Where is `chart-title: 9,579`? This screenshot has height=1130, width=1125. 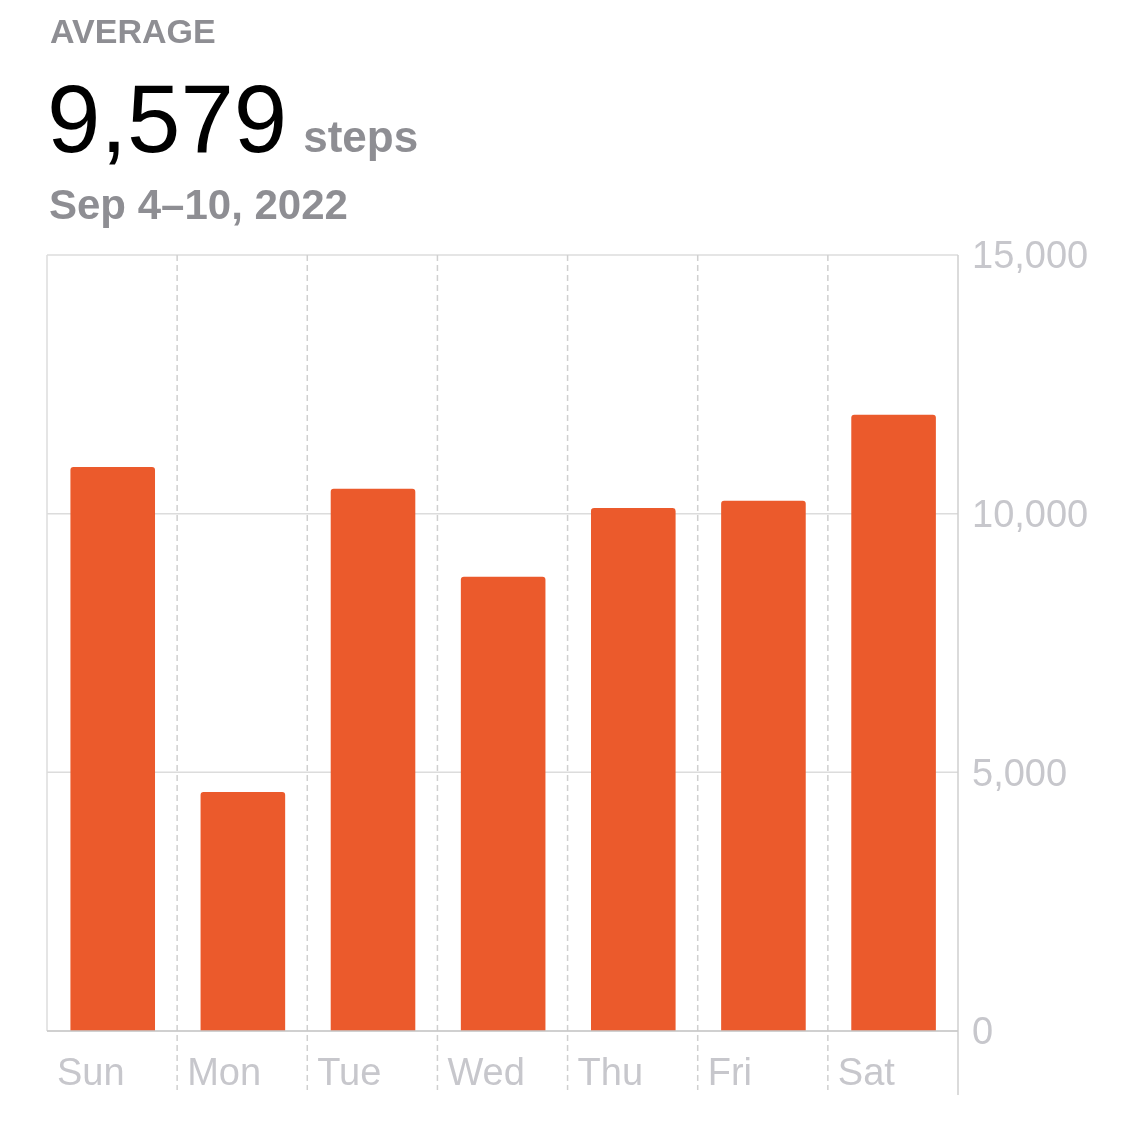 chart-title: 9,579 is located at coordinates (167, 118).